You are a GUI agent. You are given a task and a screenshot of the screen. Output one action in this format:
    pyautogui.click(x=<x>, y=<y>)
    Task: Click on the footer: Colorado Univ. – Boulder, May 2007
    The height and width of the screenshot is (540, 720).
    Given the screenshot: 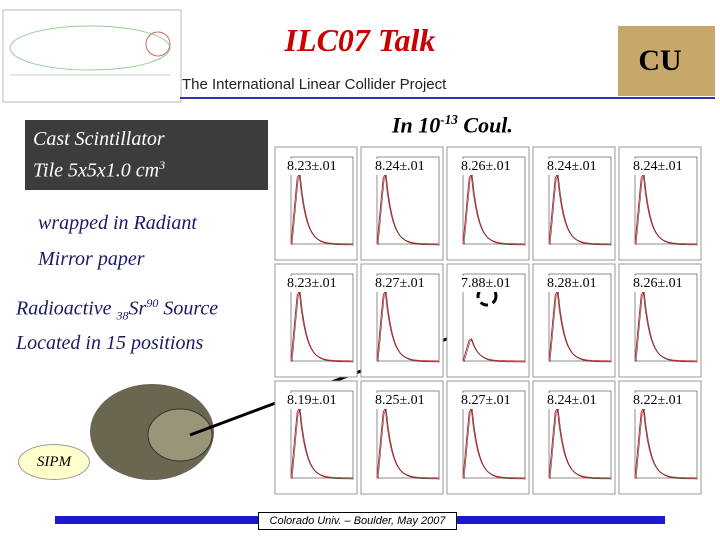 What is the action you would take?
    pyautogui.click(x=357, y=521)
    